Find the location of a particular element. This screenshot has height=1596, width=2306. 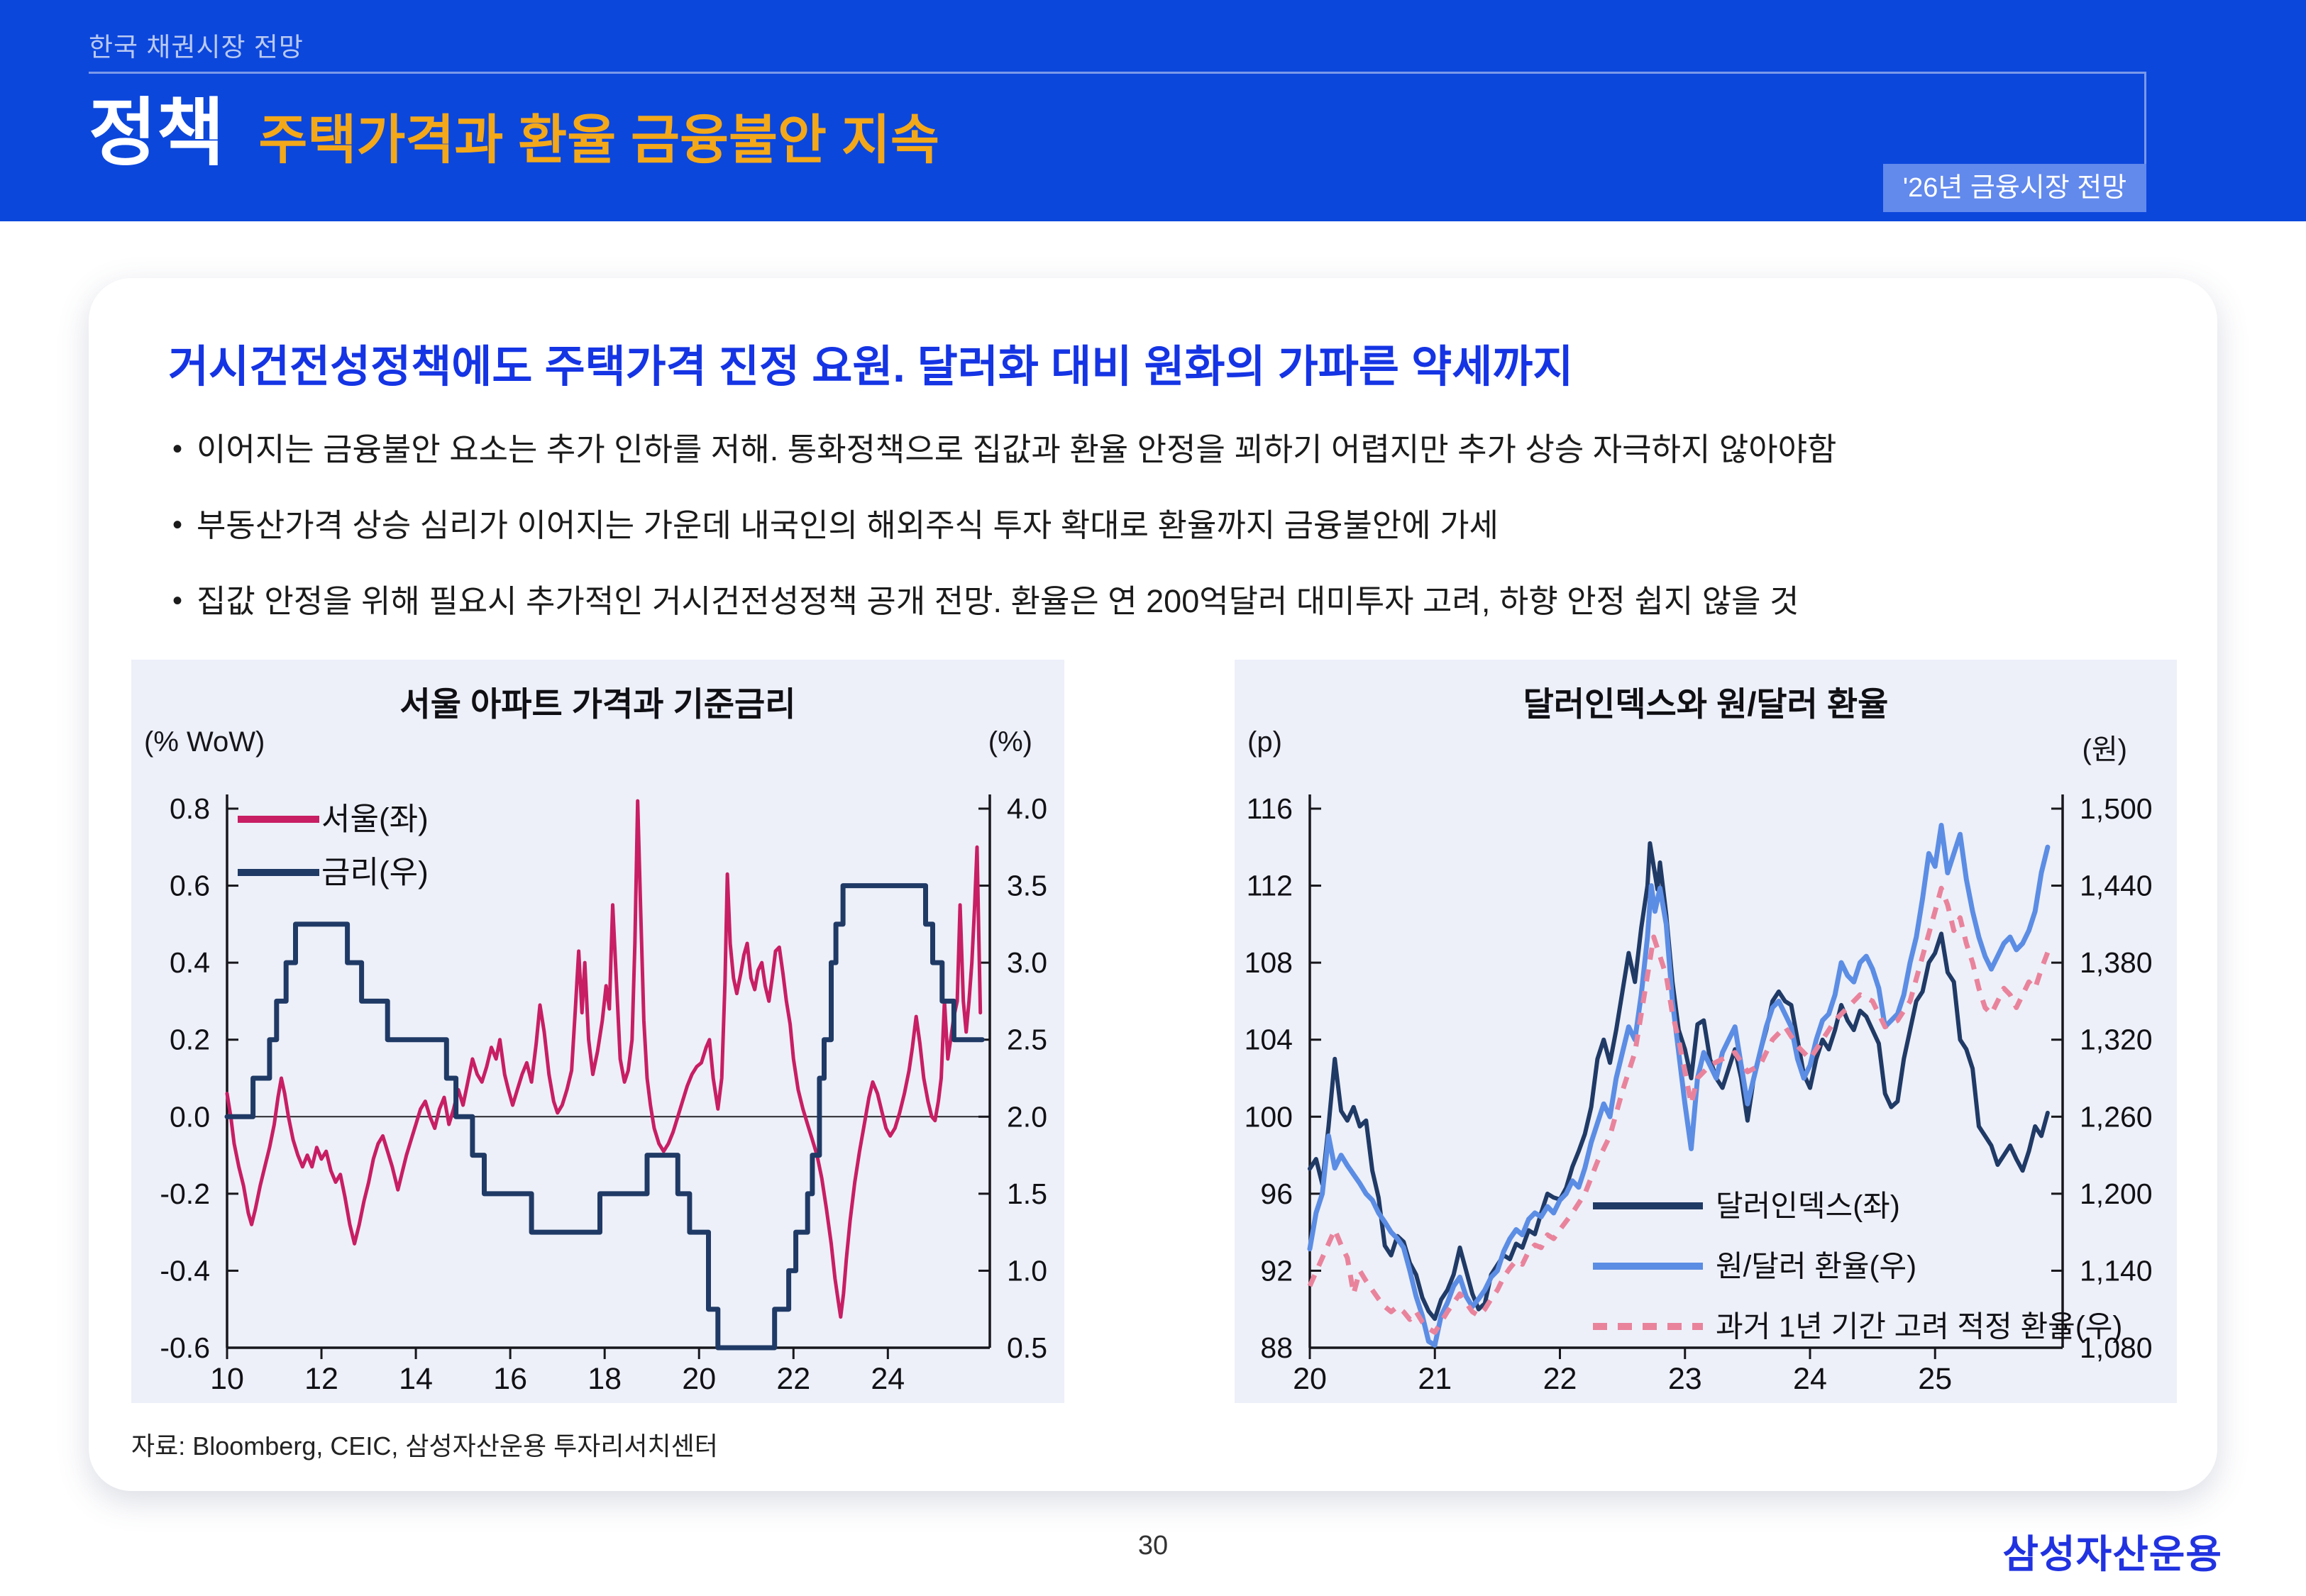

svg-text: 1,320 is located at coordinates (2116, 1040).